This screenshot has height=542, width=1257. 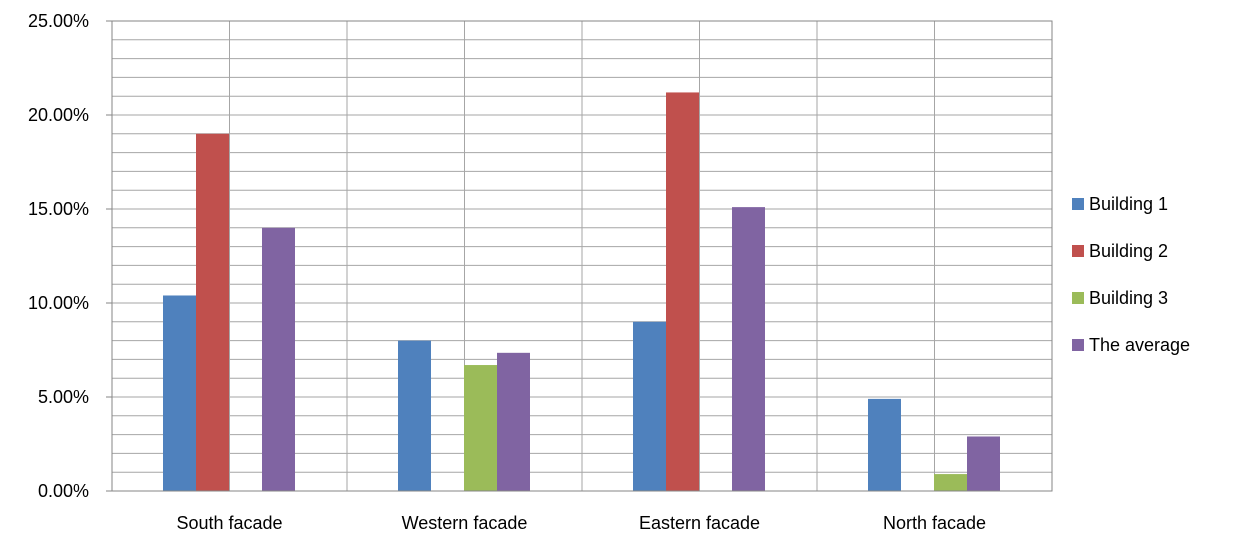 What do you see at coordinates (1128, 204) in the screenshot?
I see `legend-label: Building 1` at bounding box center [1128, 204].